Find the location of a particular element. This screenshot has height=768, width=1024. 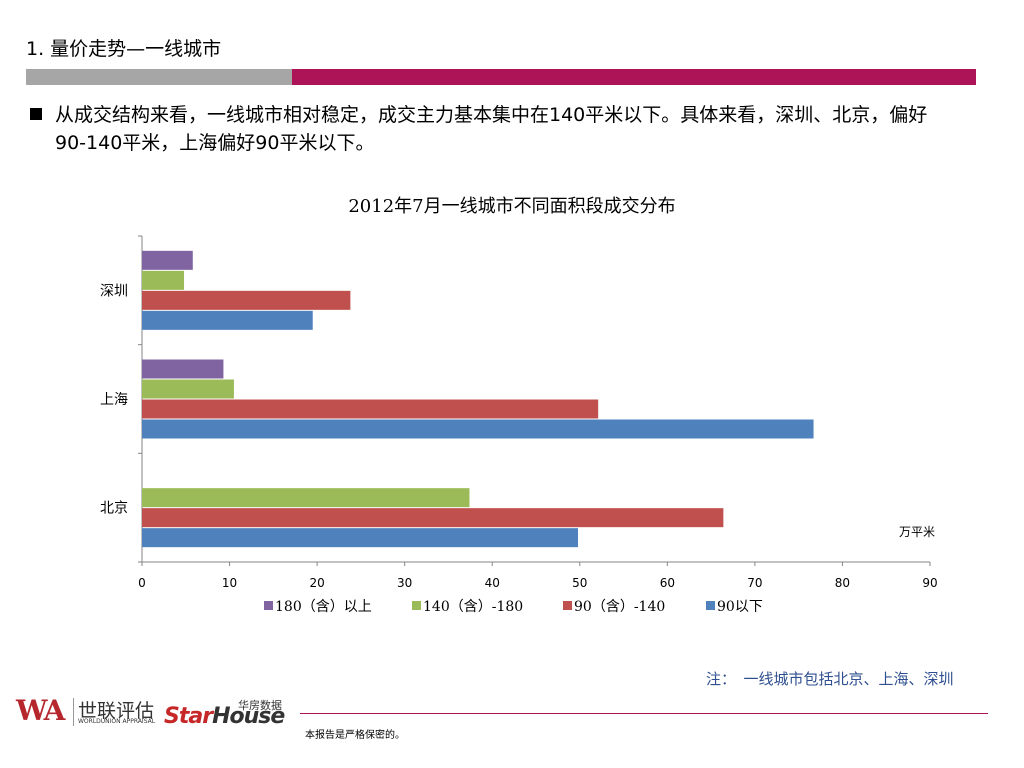

legend-label: 90（含）-140 is located at coordinates (619, 607).